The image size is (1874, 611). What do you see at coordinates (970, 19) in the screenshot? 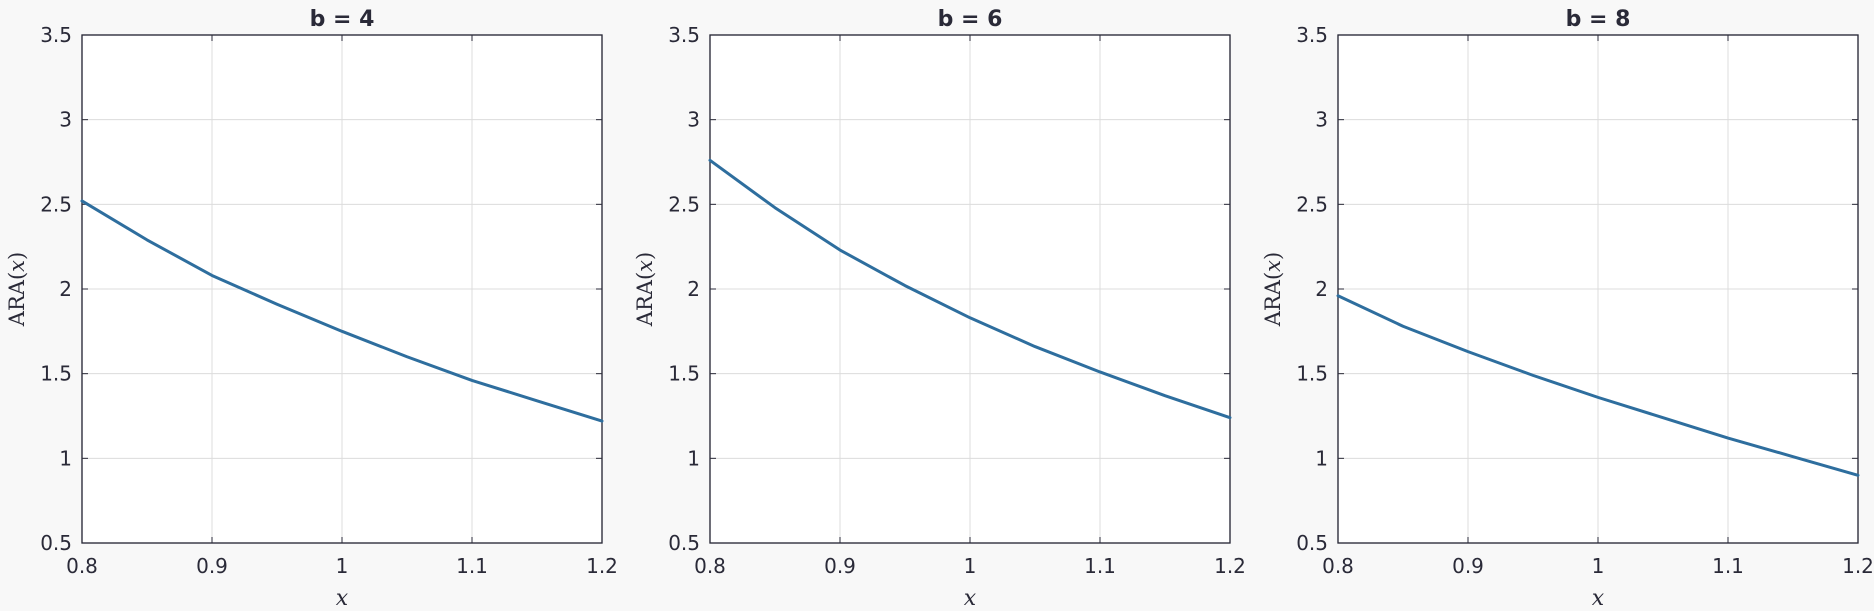
I see `chart-title: b = 6` at bounding box center [970, 19].